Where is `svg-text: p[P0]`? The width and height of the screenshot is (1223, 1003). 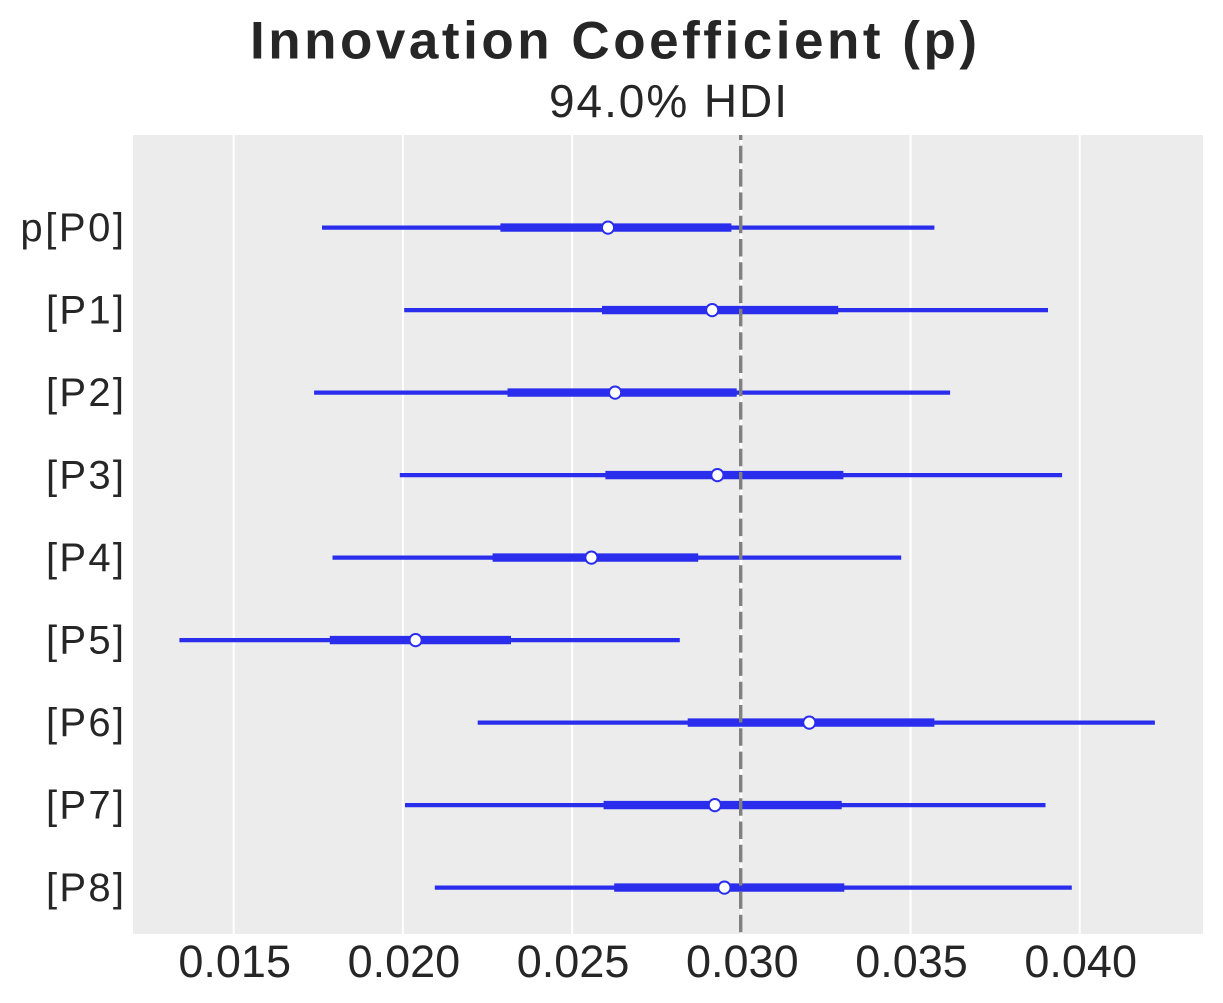 svg-text: p[P0] is located at coordinates (72, 228).